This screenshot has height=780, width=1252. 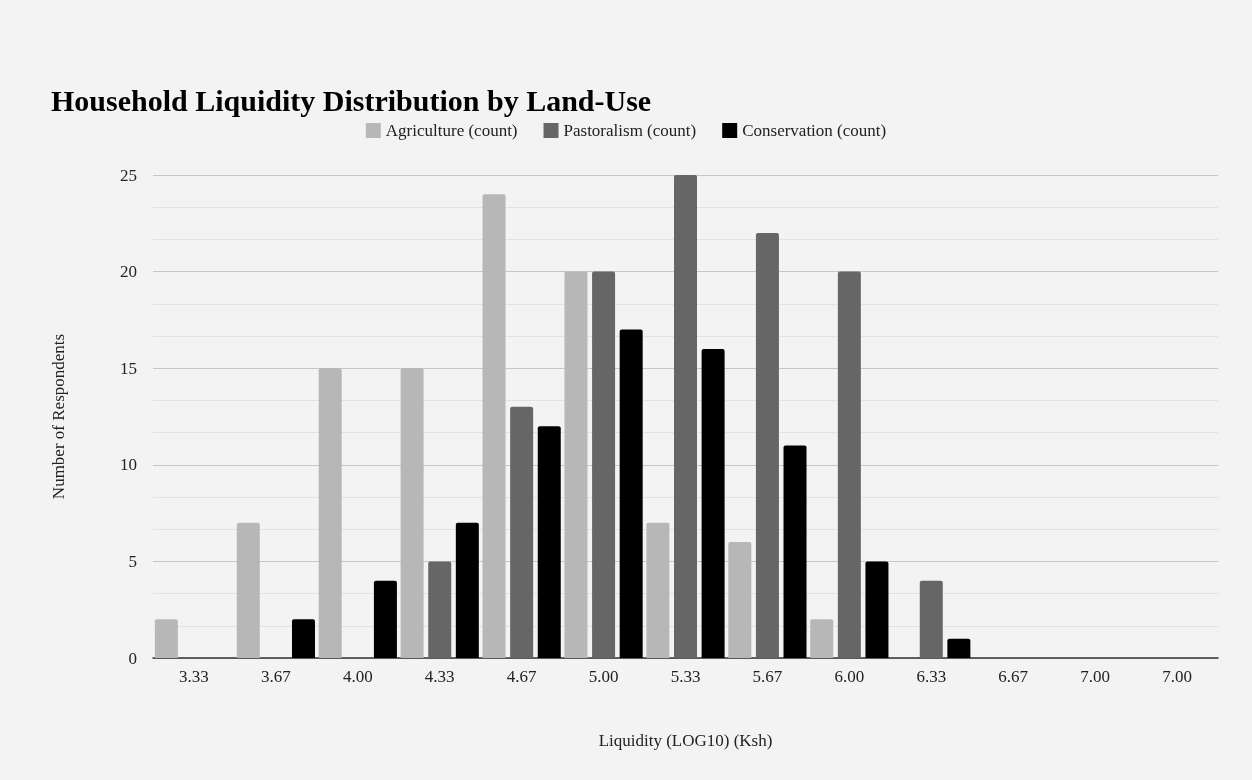 I want to click on x-tick-label: 4.67, so click(x=522, y=676).